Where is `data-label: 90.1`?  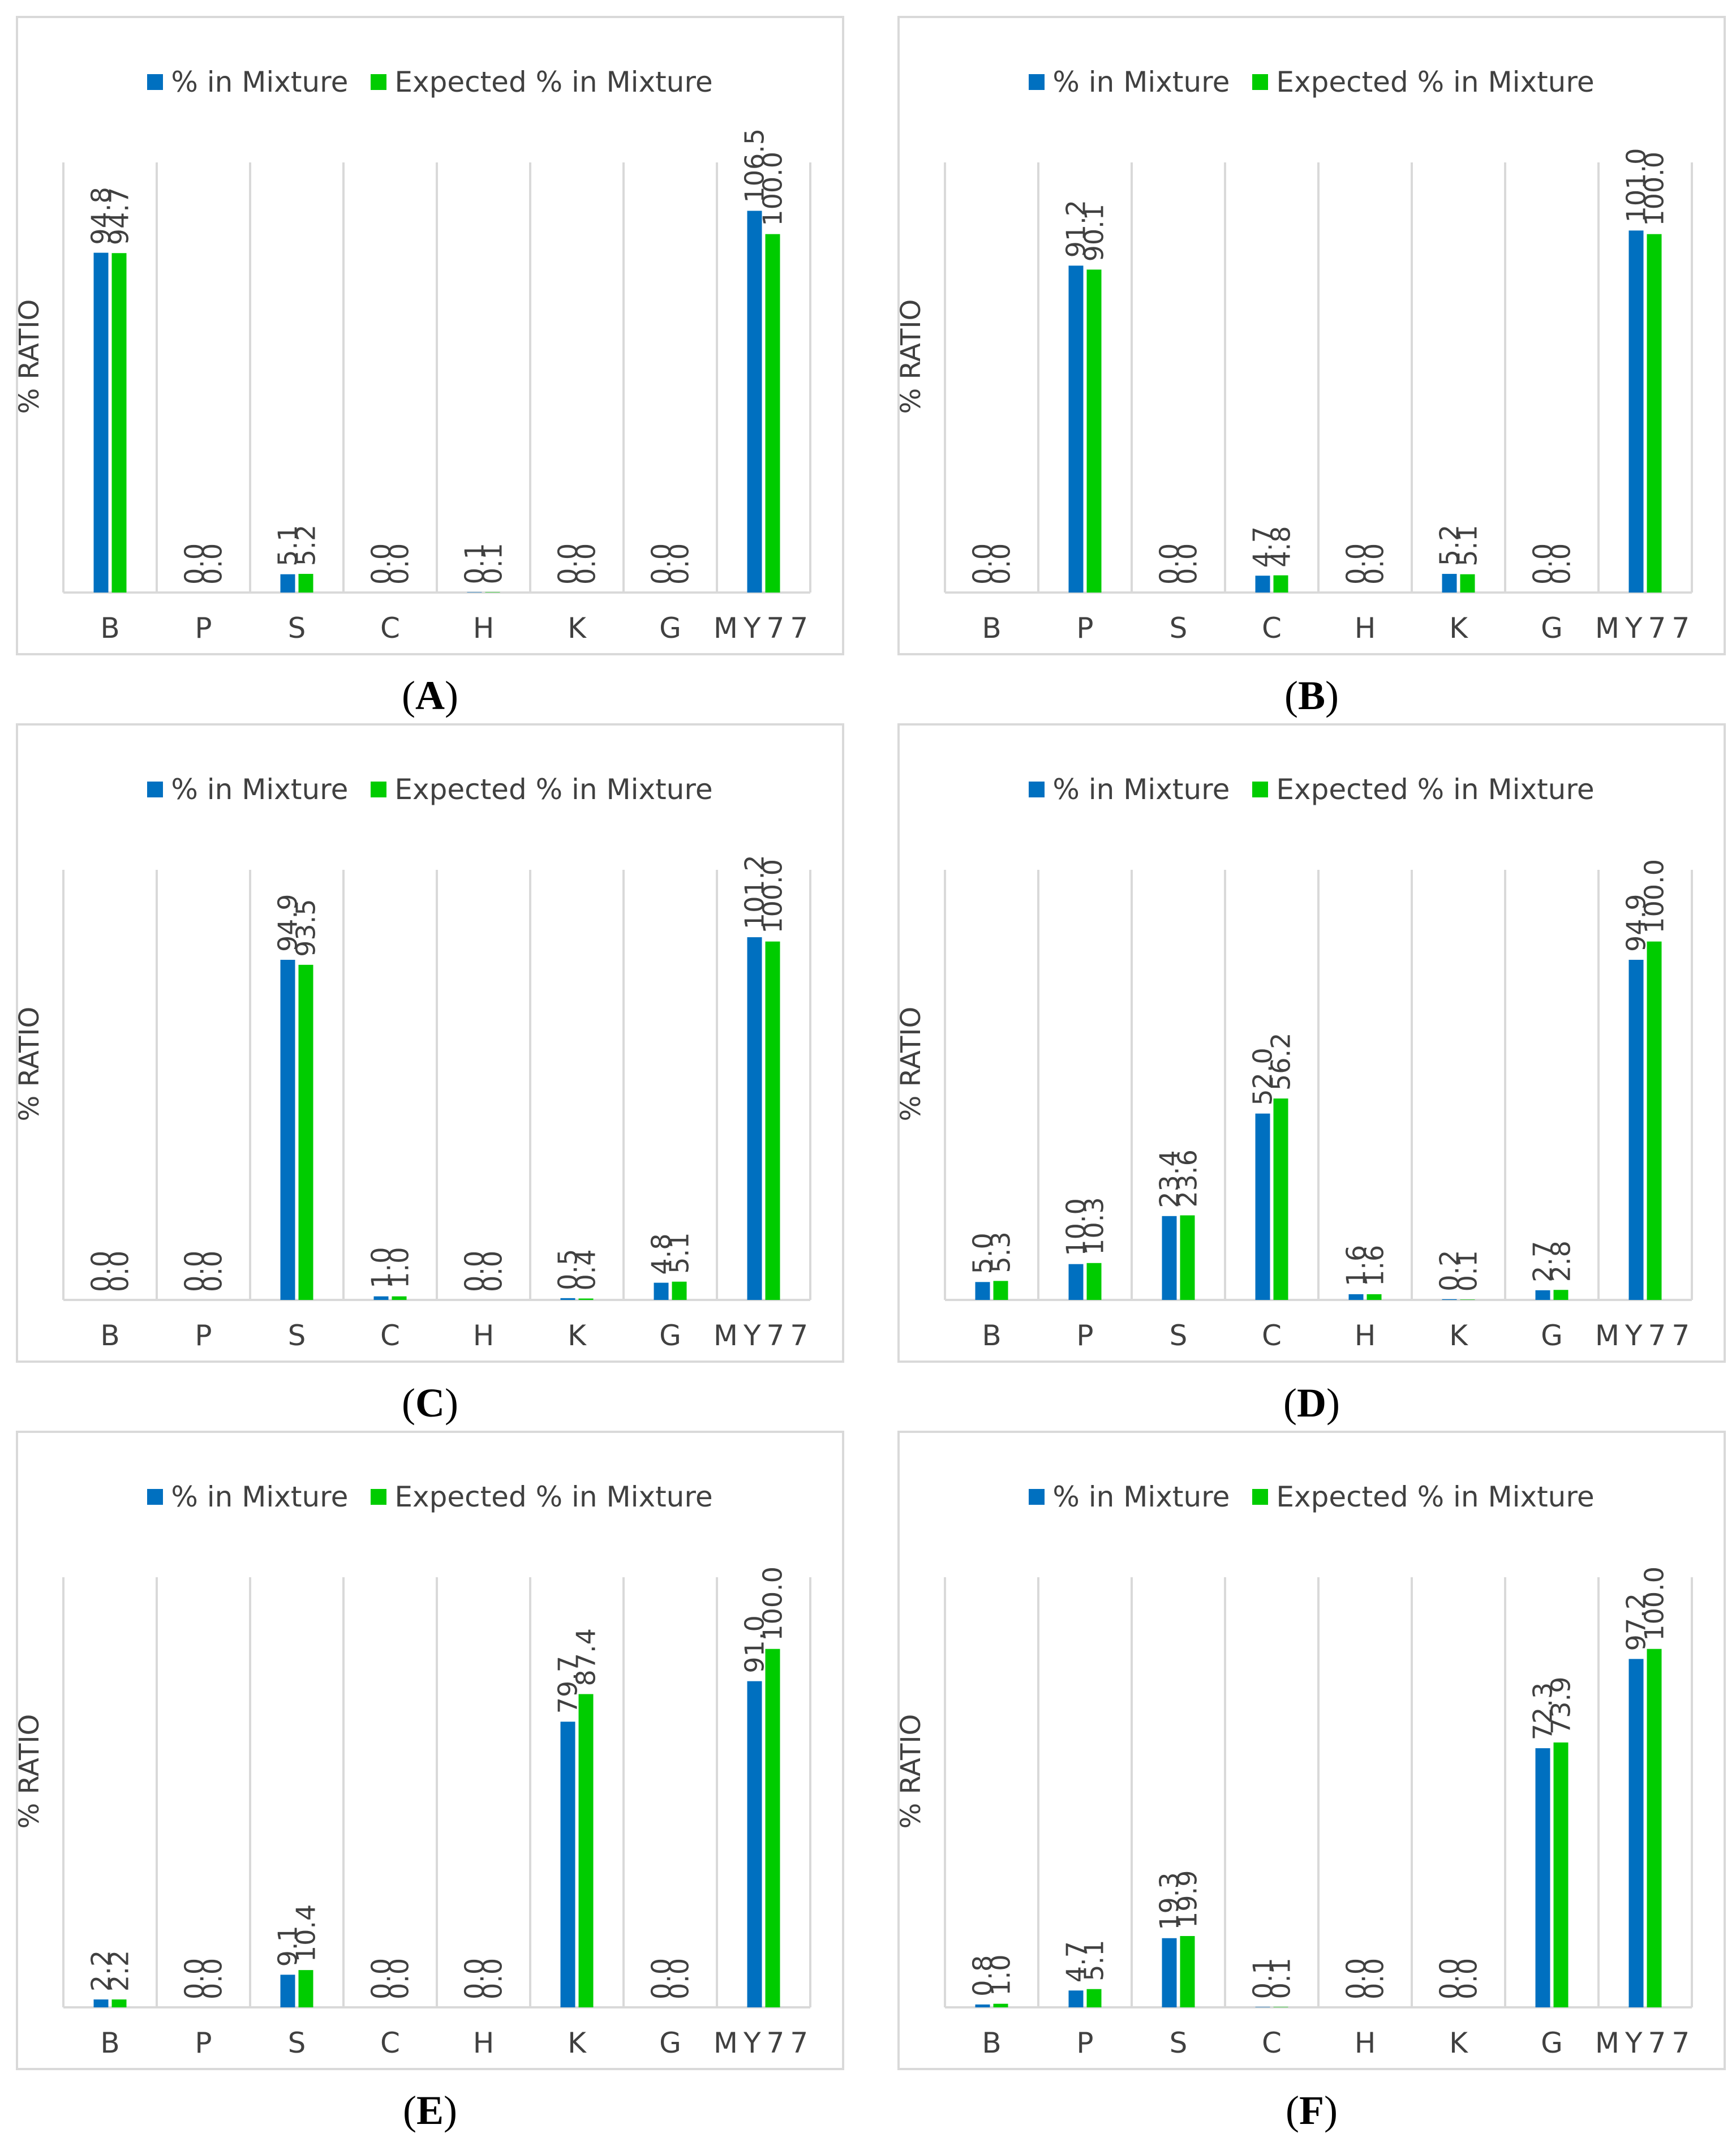 data-label: 90.1 is located at coordinates (1094, 233).